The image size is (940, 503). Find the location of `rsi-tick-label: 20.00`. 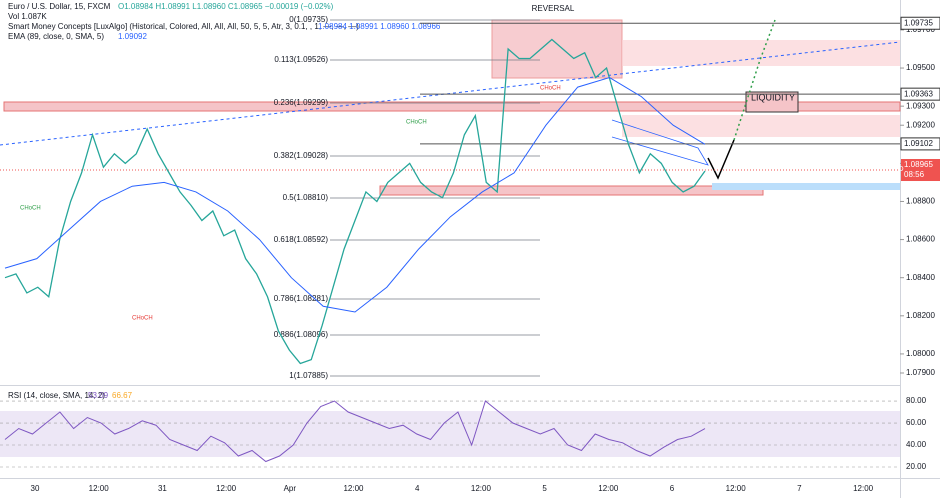

rsi-tick-label: 20.00 is located at coordinates (916, 466).